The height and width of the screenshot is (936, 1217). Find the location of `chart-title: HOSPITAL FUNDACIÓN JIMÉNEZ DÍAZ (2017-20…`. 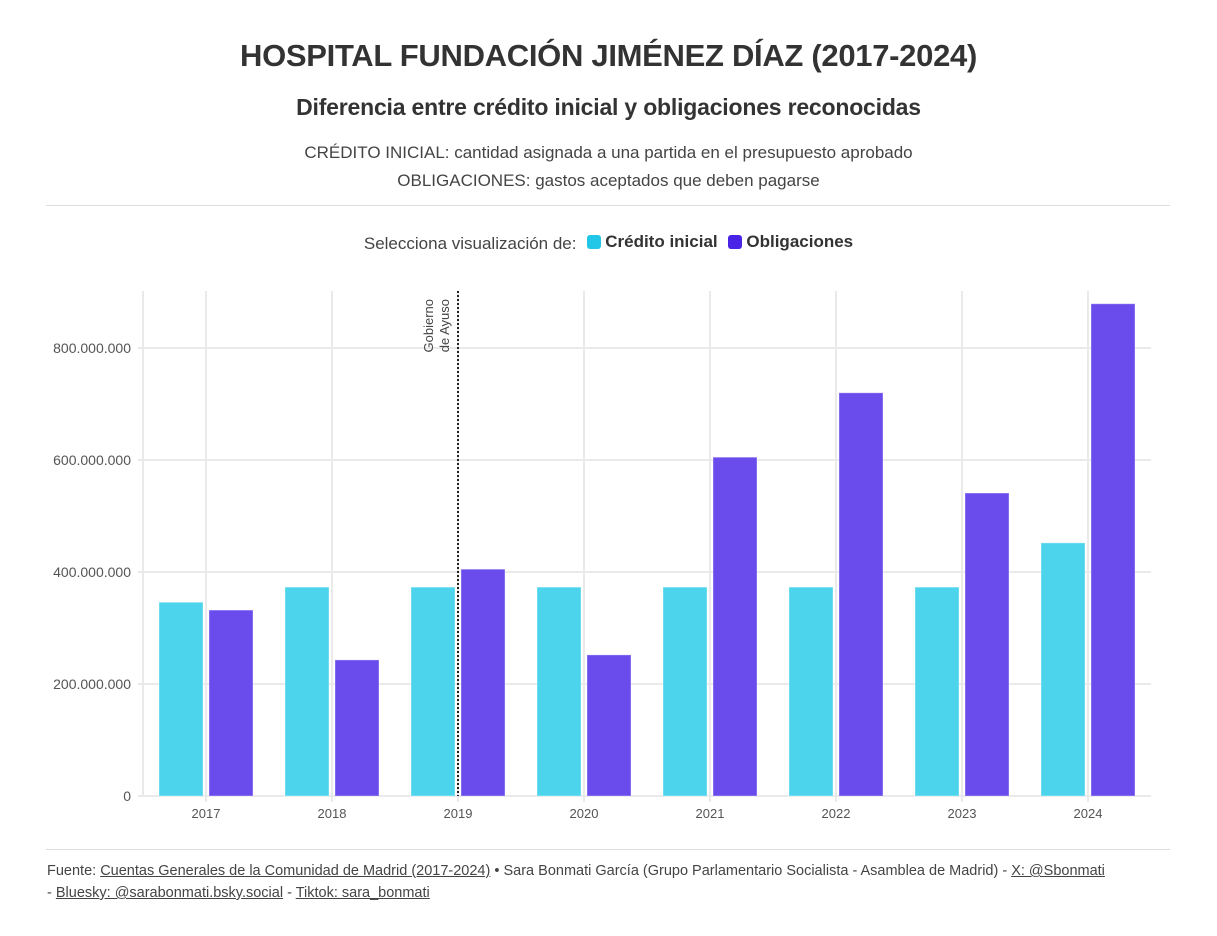

chart-title: HOSPITAL FUNDACIÓN JIMÉNEZ DÍAZ (2017-20… is located at coordinates (608, 55).